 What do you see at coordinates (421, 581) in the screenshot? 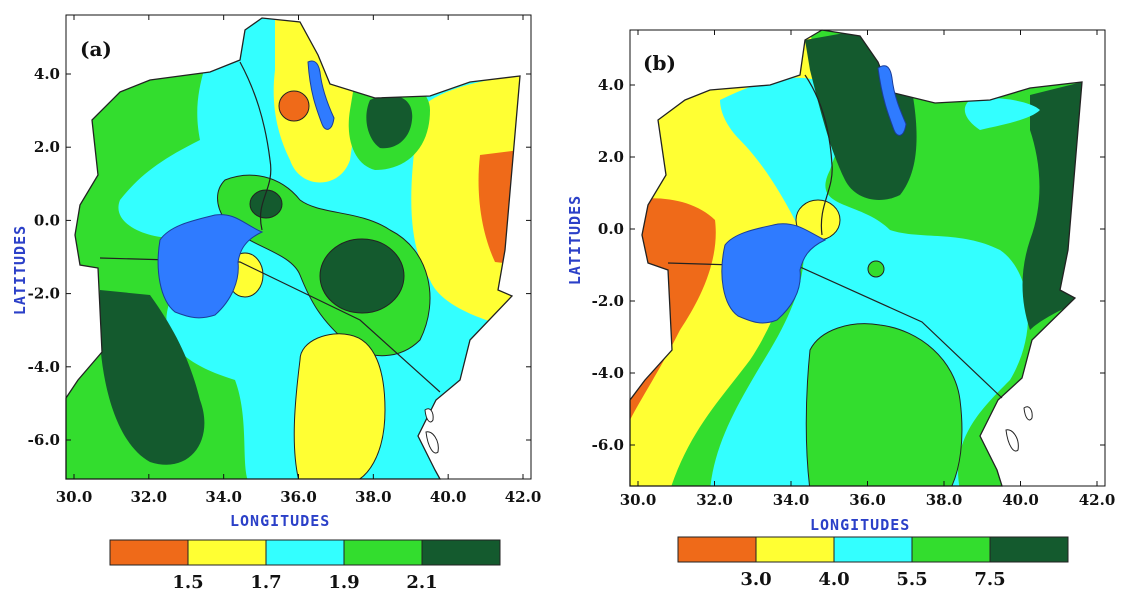
I see `colorbar-label: 2.1` at bounding box center [421, 581].